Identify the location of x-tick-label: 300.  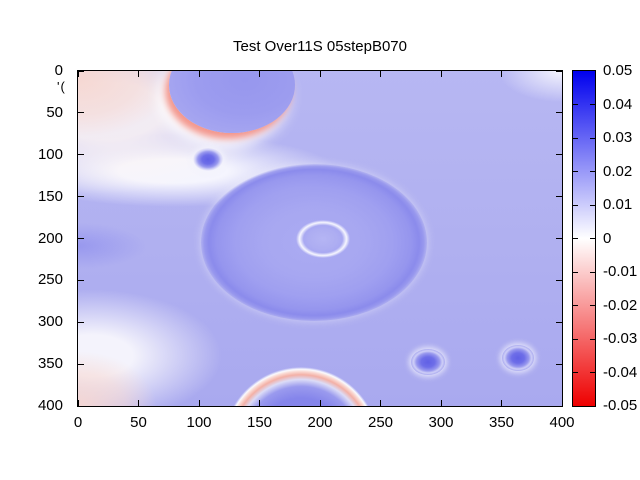
(441, 422).